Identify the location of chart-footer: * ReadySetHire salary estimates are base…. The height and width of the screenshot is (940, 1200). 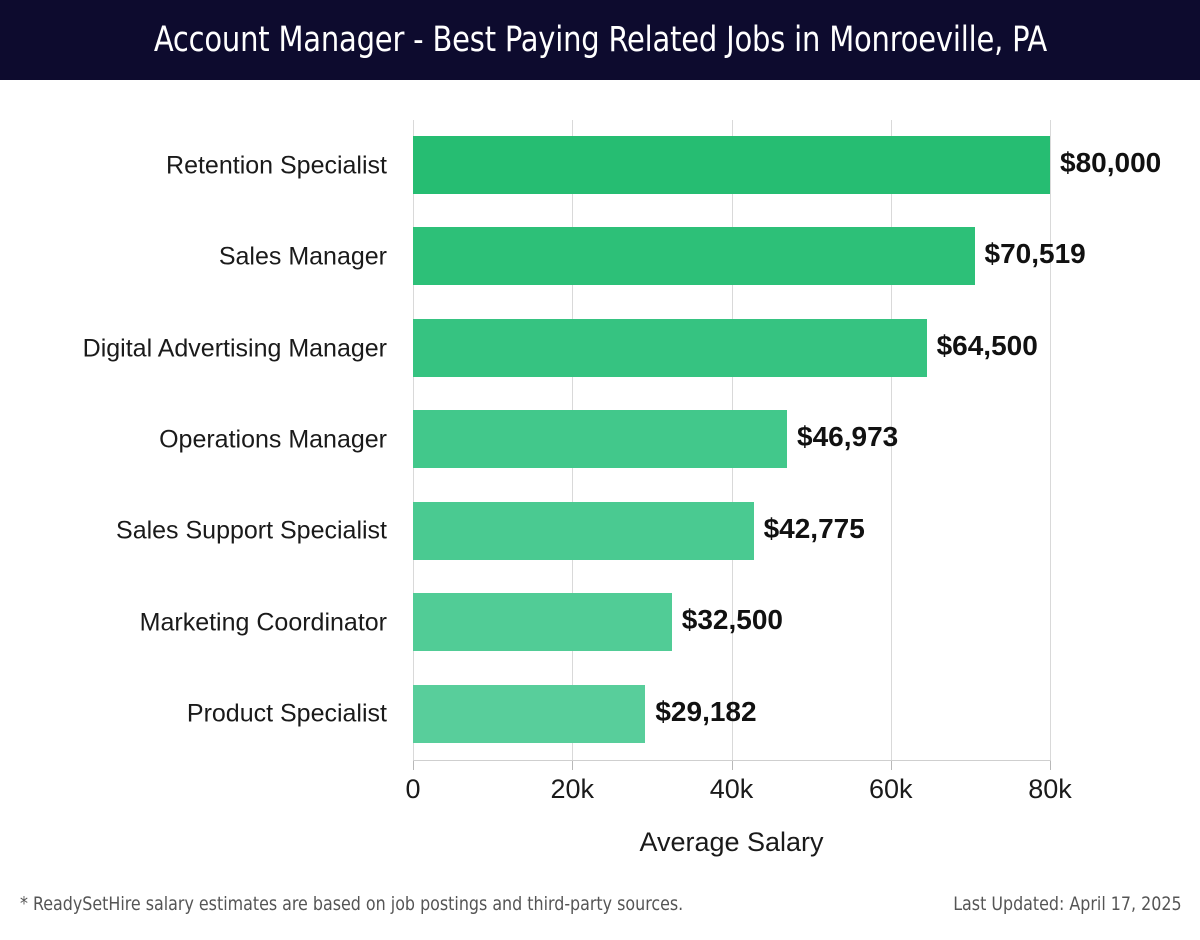
(600, 916).